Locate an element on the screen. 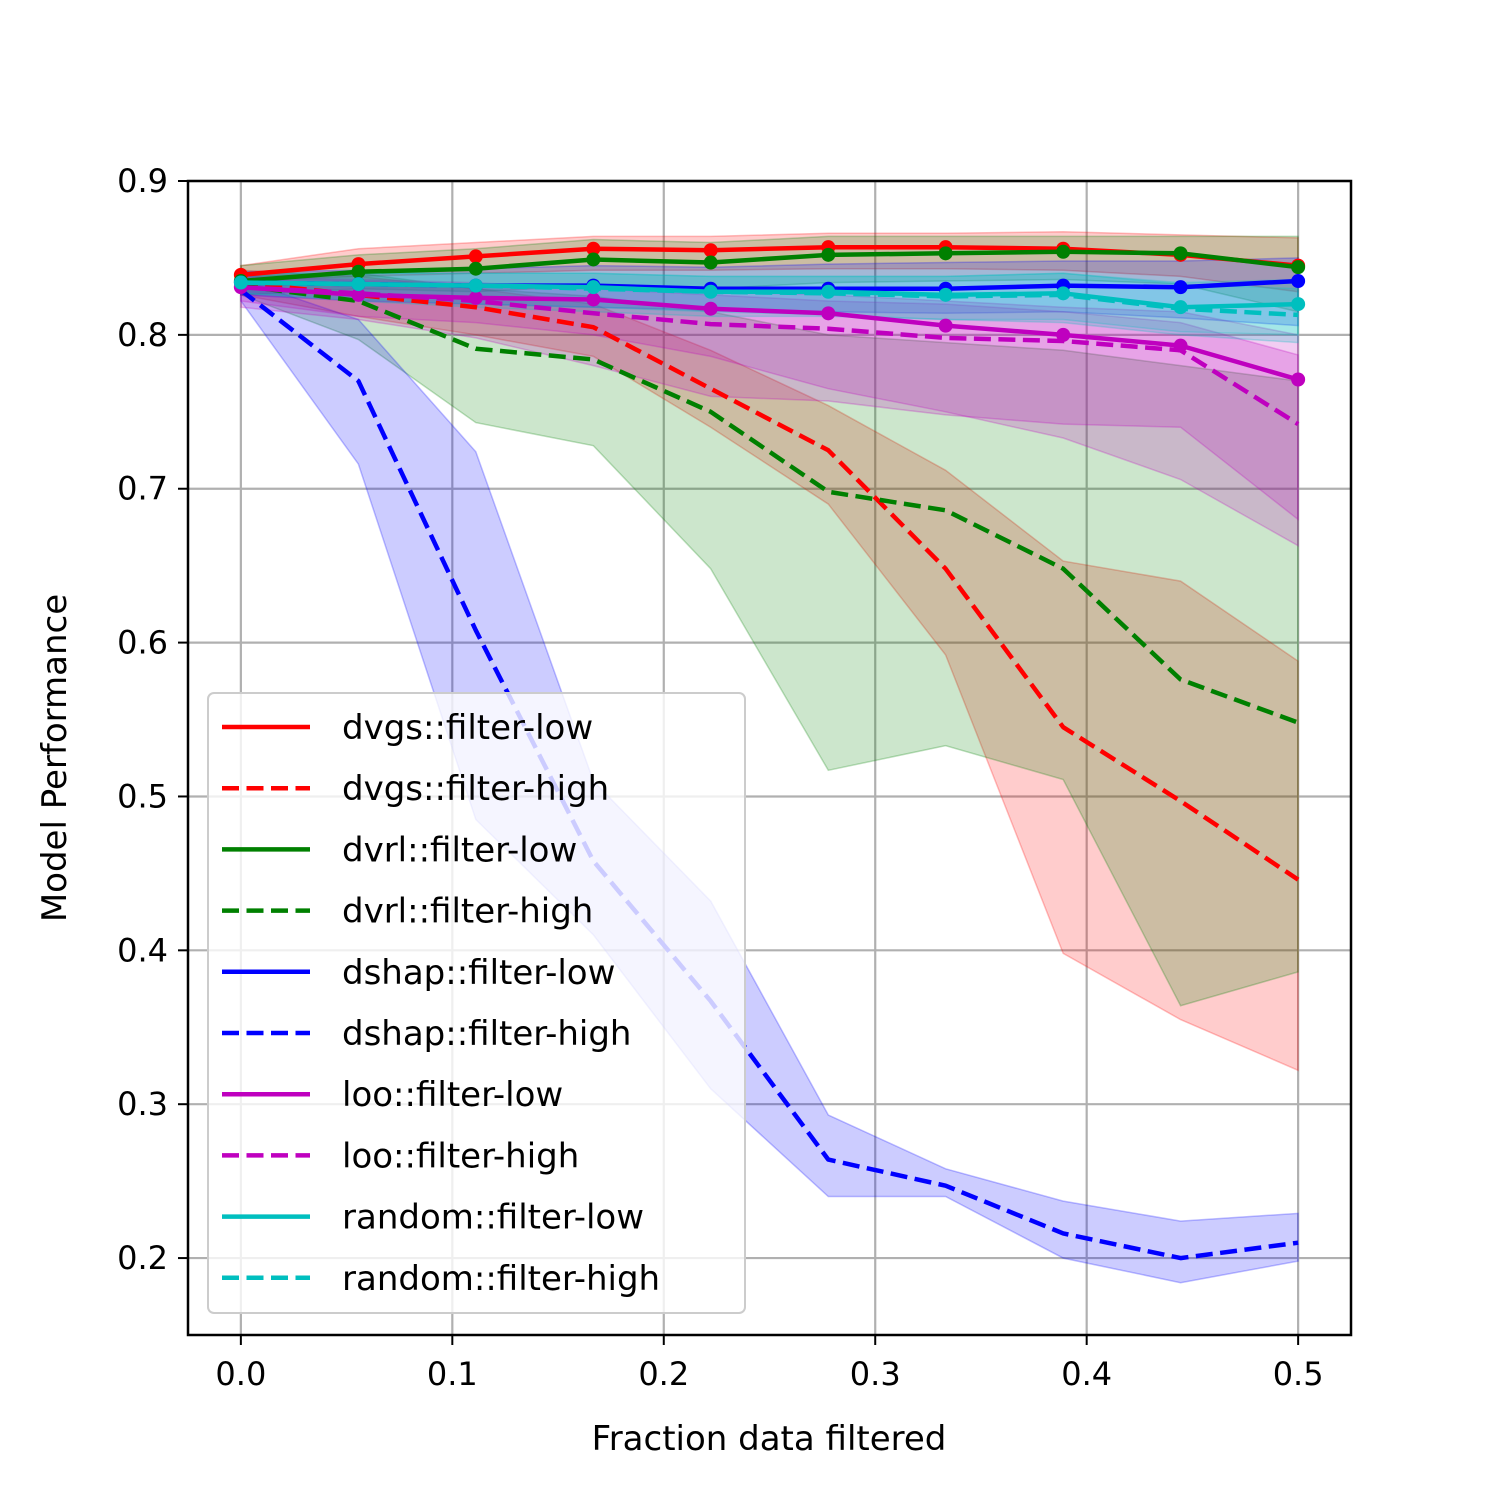 This screenshot has width=1500, height=1500. y-tick-label: 0.5 is located at coordinates (142, 796).